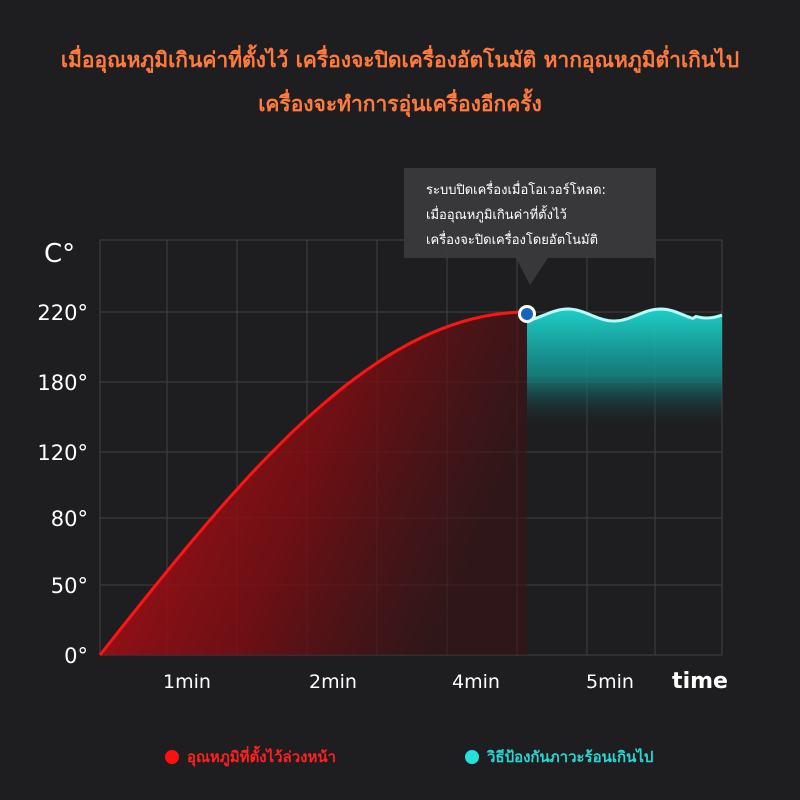  Describe the element at coordinates (69, 586) in the screenshot. I see `y-tick-label: 50°` at that location.